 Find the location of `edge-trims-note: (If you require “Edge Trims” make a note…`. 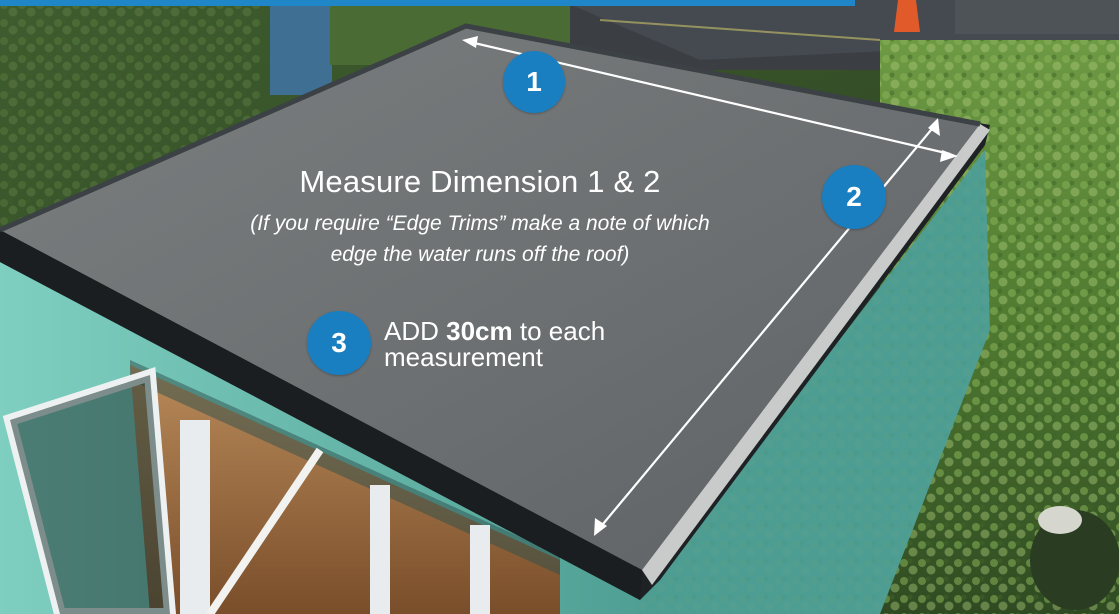

edge-trims-note: (If you require “Edge Trims” make a note… is located at coordinates (480, 239).